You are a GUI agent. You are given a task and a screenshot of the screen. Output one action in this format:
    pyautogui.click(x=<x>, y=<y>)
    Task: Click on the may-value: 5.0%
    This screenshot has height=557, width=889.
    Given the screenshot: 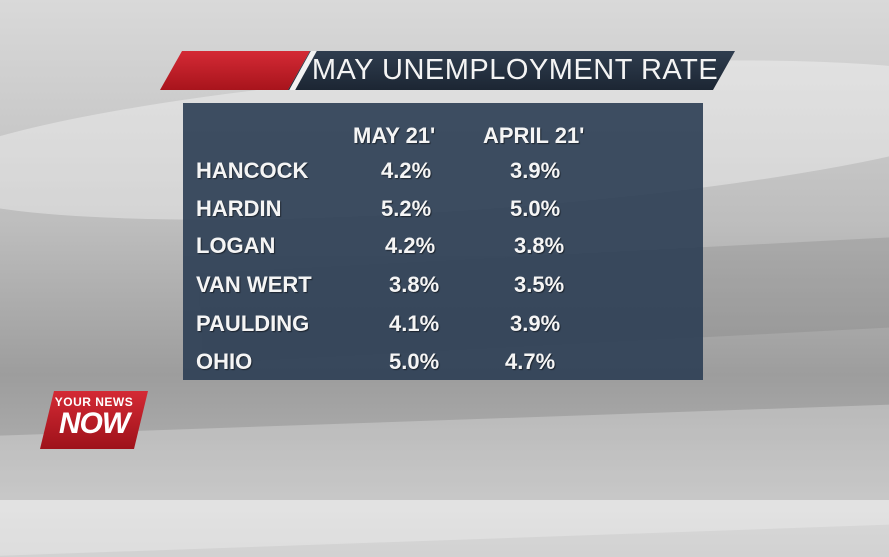 What is the action you would take?
    pyautogui.click(x=414, y=361)
    